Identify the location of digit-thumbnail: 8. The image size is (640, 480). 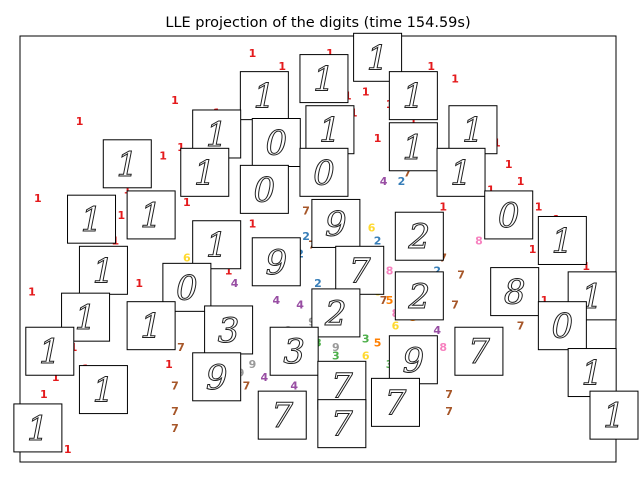
(515, 292).